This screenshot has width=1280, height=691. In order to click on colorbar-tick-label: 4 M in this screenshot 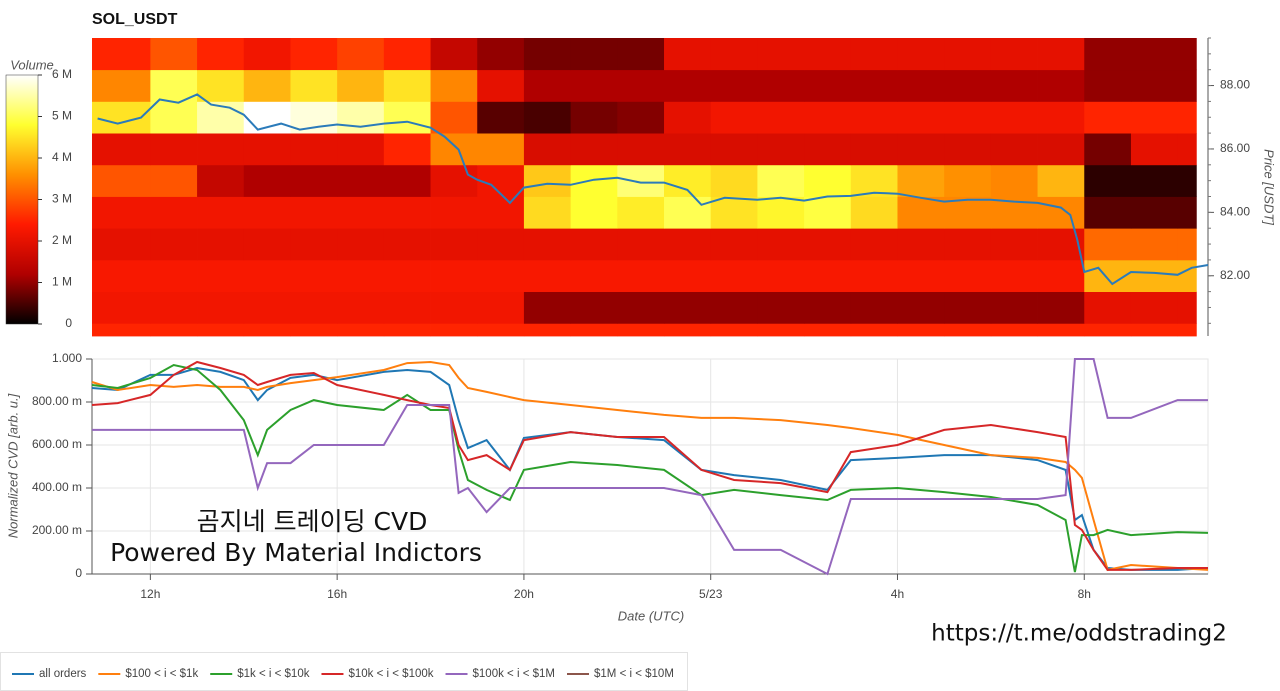, I will do `click(62, 157)`.